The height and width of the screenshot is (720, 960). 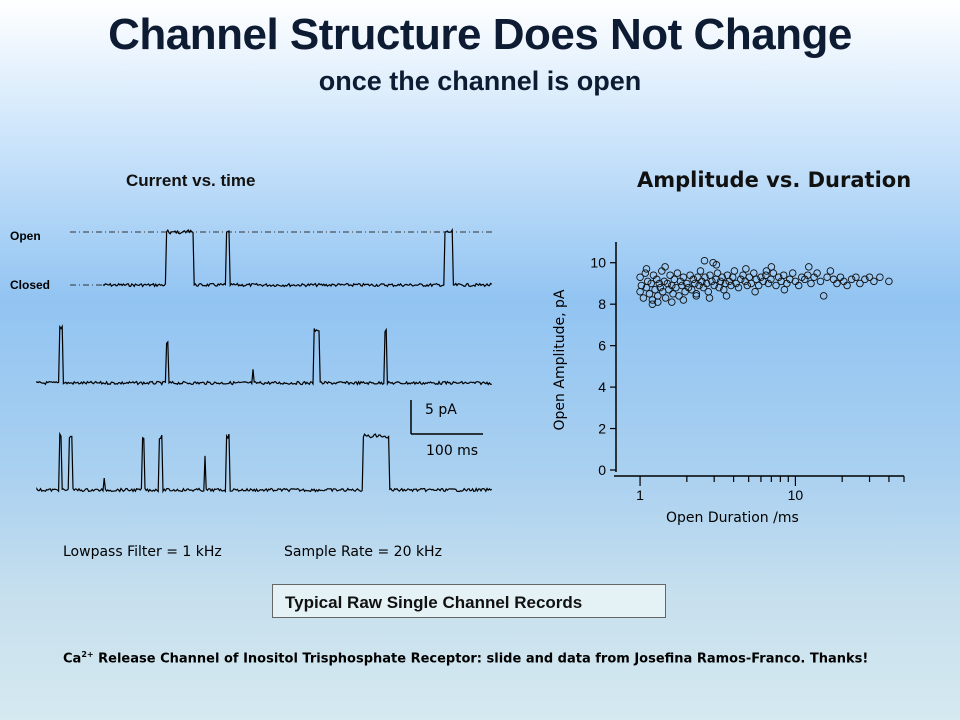 What do you see at coordinates (598, 263) in the screenshot?
I see `y-tick-label: 10` at bounding box center [598, 263].